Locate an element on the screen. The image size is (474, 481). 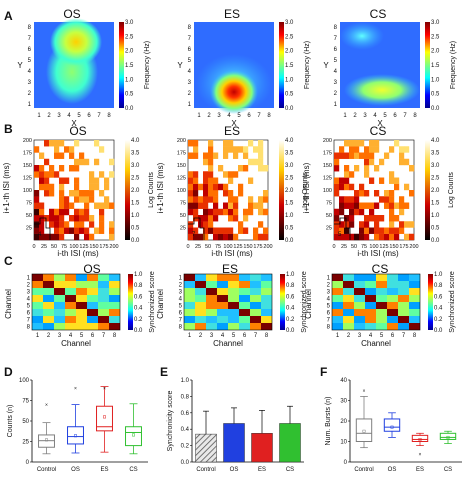
colorbar-tick-label: 2.5 is located at coordinates (435, 37).